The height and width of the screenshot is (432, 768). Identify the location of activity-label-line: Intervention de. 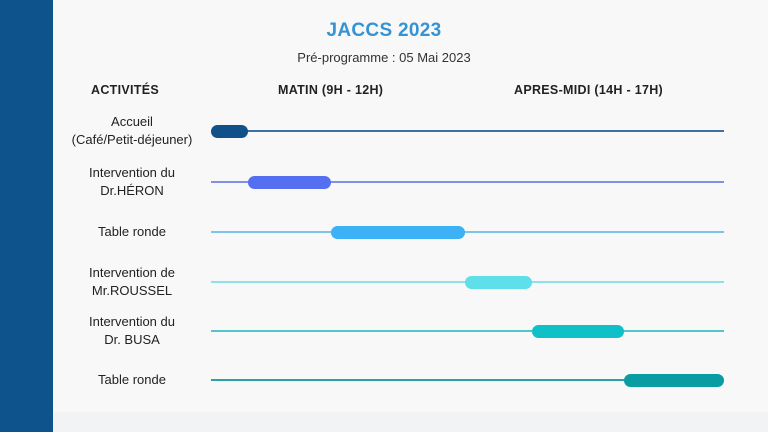
(131, 272).